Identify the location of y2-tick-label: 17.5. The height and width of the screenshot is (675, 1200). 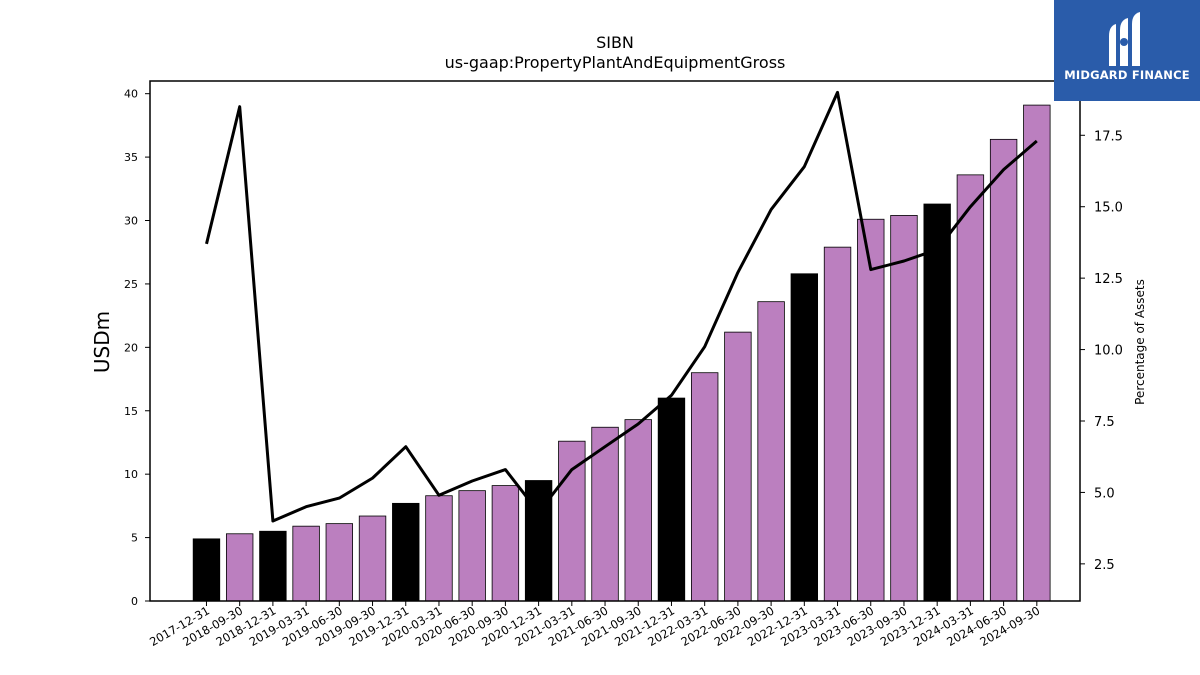
(1108, 136).